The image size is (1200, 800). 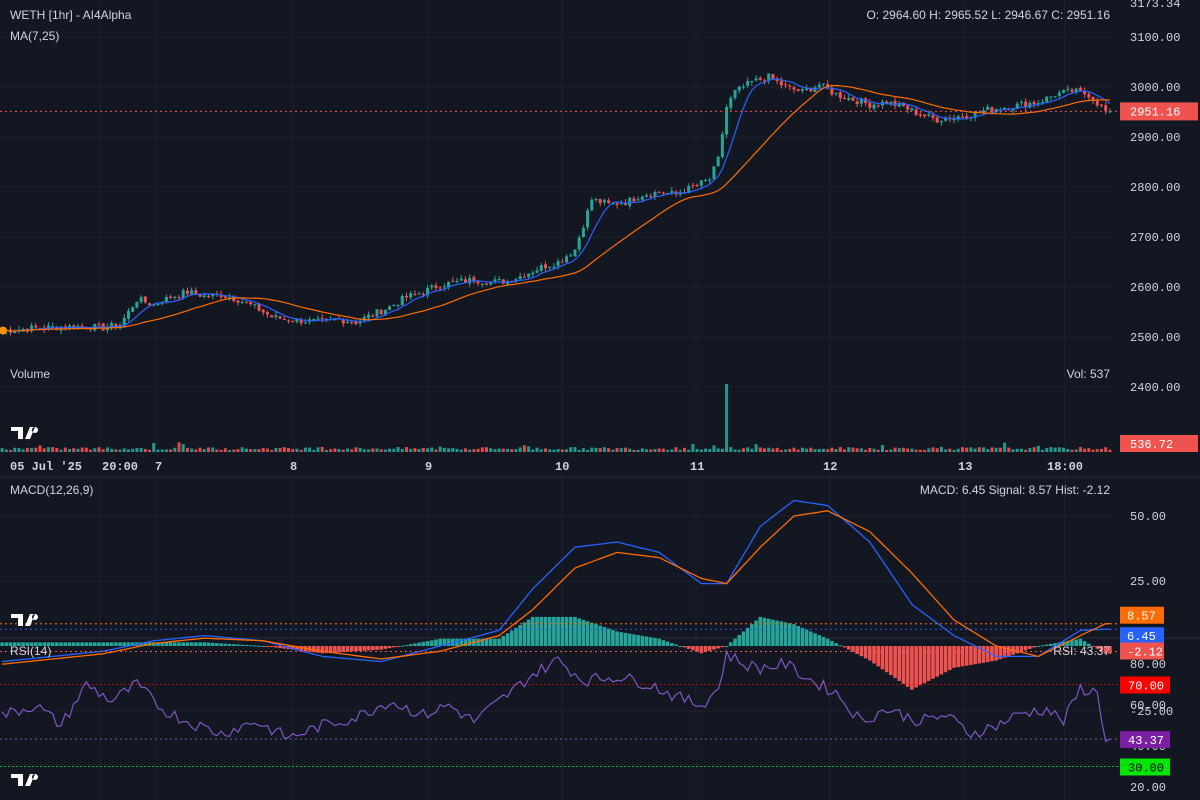 I want to click on y-tick-label: 2500.00, so click(x=1155, y=338).